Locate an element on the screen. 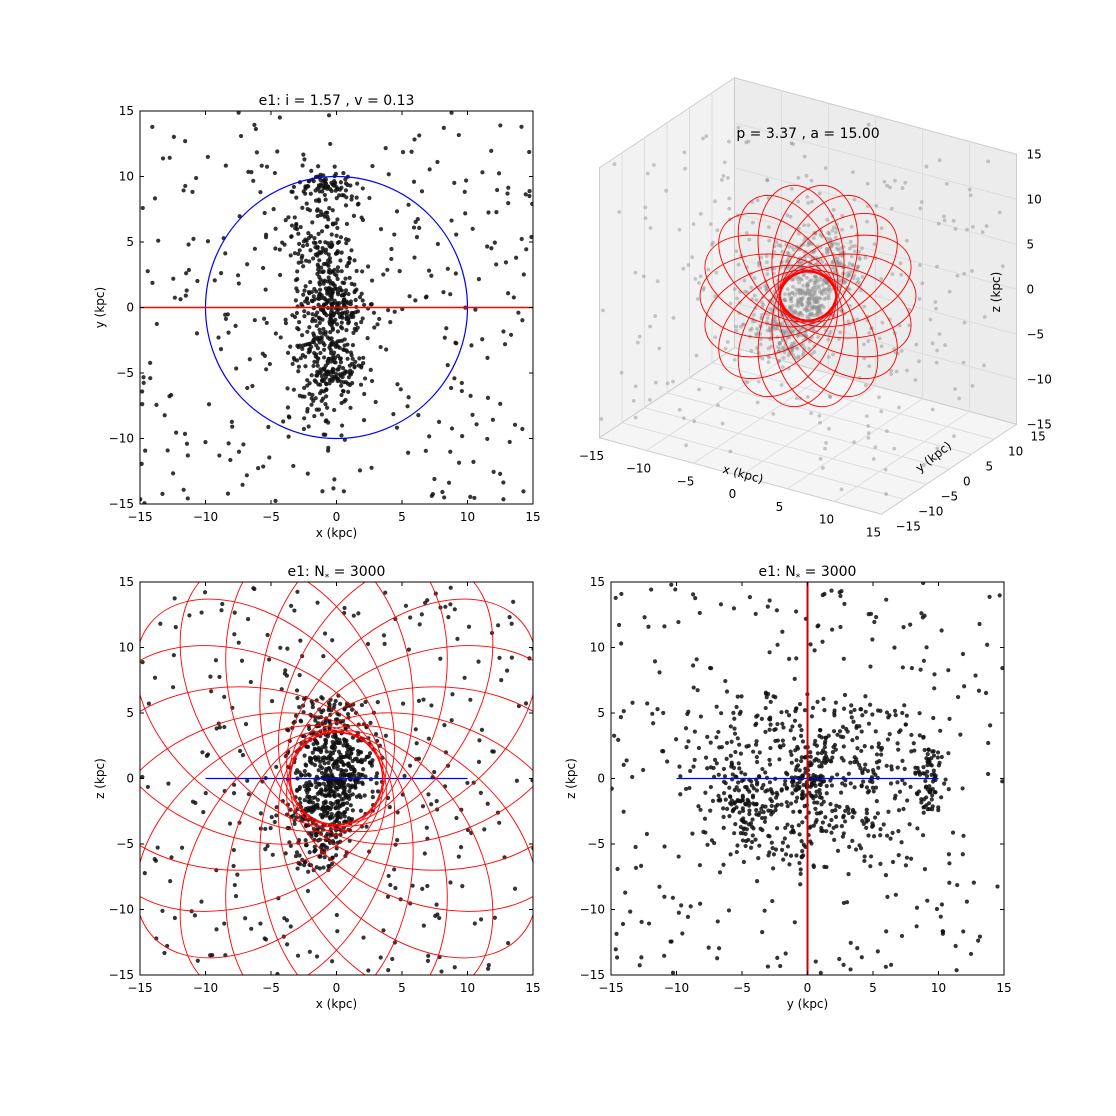 The height and width of the screenshot is (1116, 1116). x-tick-label: 0 is located at coordinates (337, 517).